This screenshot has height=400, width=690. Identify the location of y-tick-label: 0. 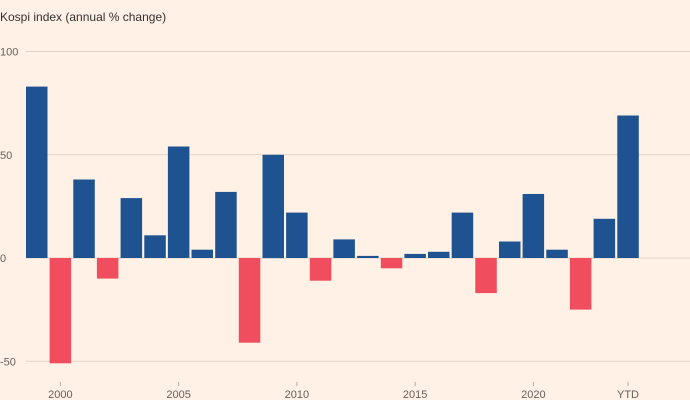
(3, 259).